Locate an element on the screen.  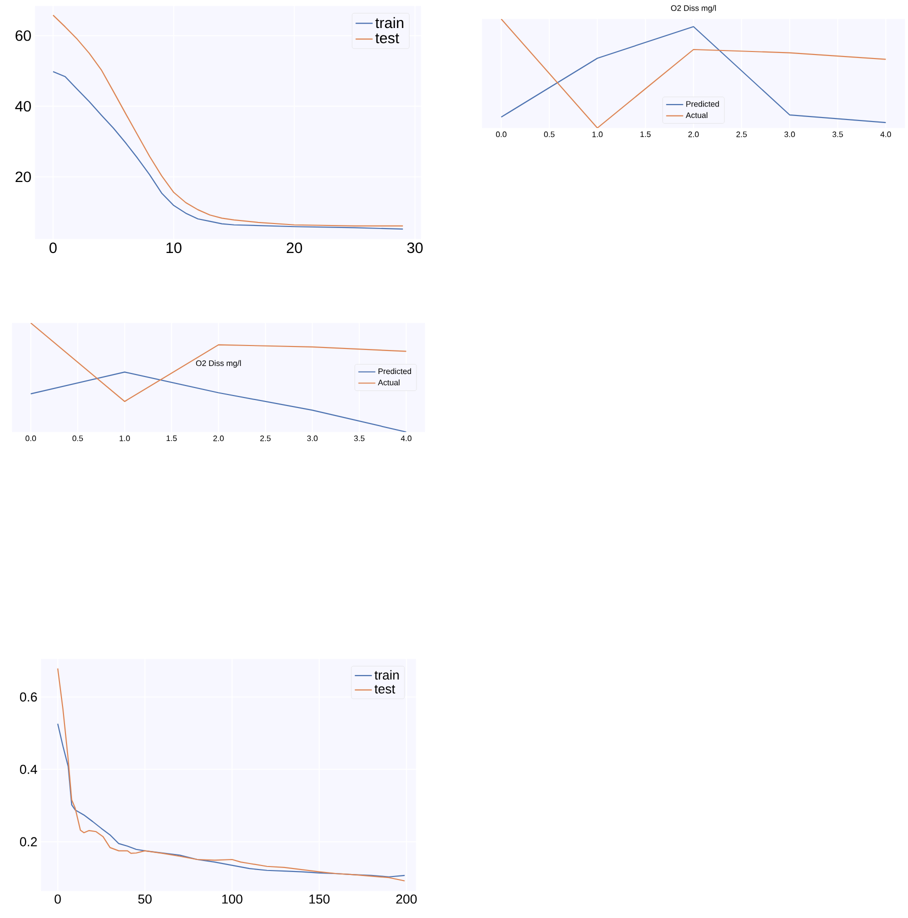
x-tick-label: 30 is located at coordinates (415, 248).